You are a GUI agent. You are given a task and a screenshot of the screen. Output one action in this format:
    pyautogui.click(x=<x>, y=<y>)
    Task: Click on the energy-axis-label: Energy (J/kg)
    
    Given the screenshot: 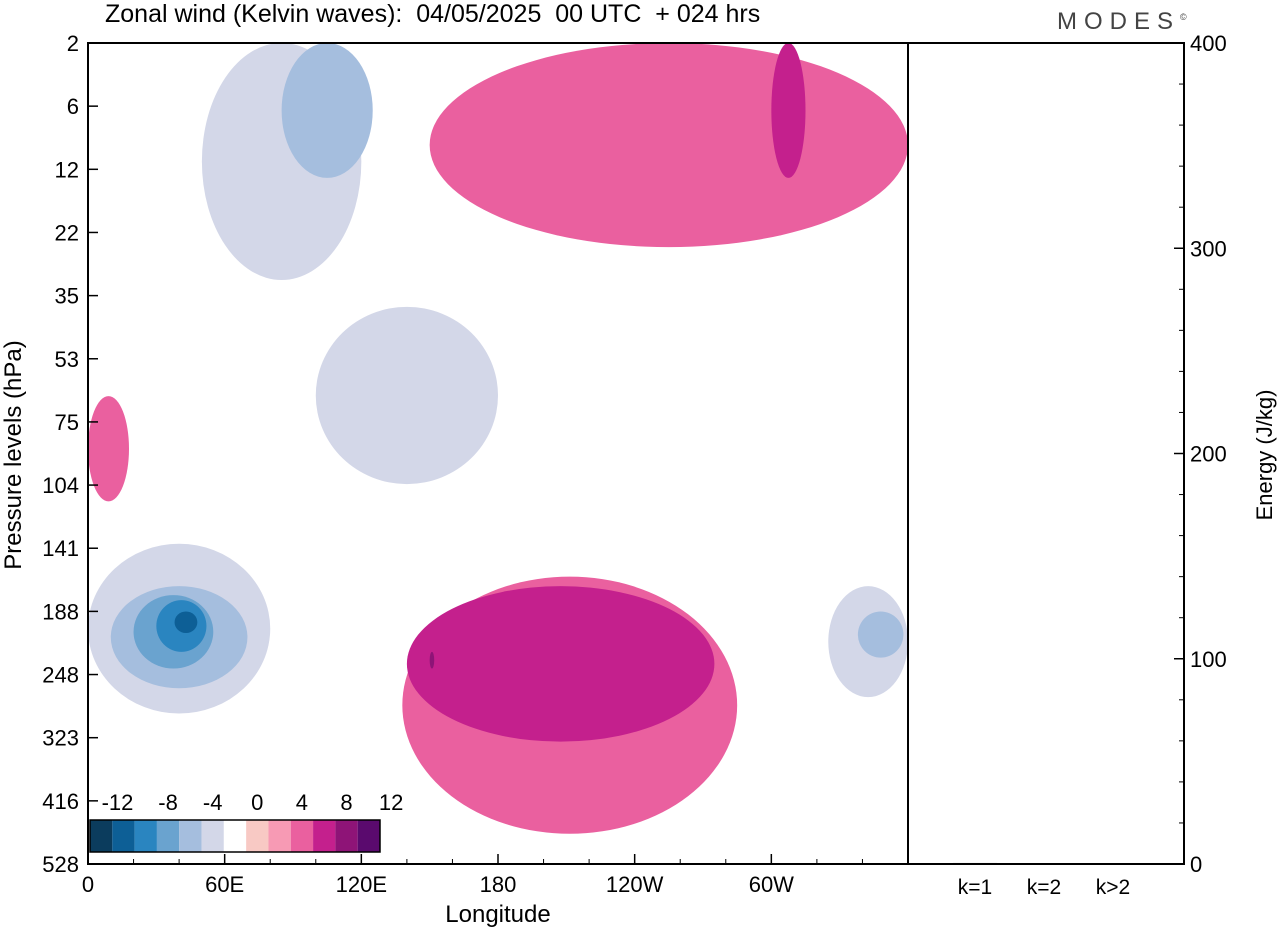 What is the action you would take?
    pyautogui.click(x=1264, y=455)
    